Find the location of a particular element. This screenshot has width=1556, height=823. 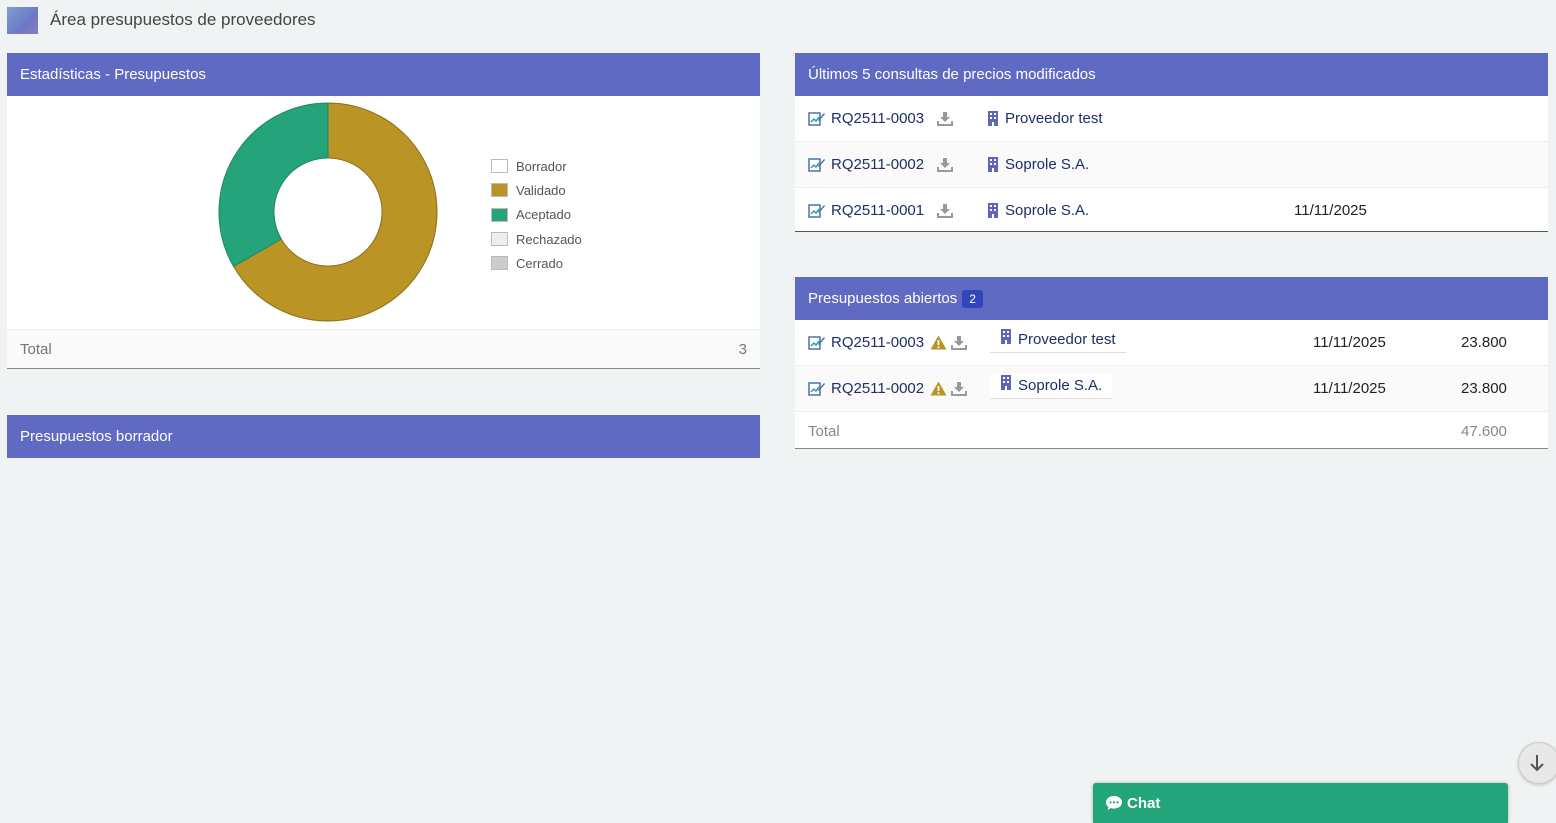

open-supplier-box: Proveedor test is located at coordinates (1058, 339).